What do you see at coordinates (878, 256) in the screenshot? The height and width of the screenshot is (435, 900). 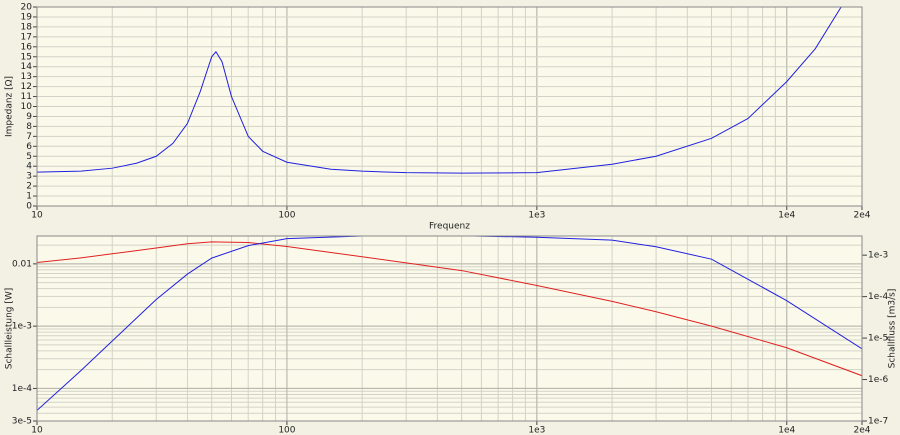 I see `y2-tick-label: 1e-3` at bounding box center [878, 256].